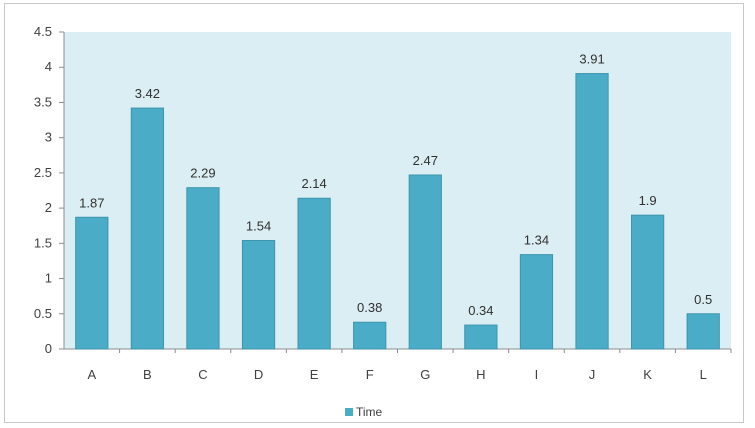 This screenshot has height=428, width=755. Describe the element at coordinates (314, 273) in the screenshot. I see `bar-e` at that location.